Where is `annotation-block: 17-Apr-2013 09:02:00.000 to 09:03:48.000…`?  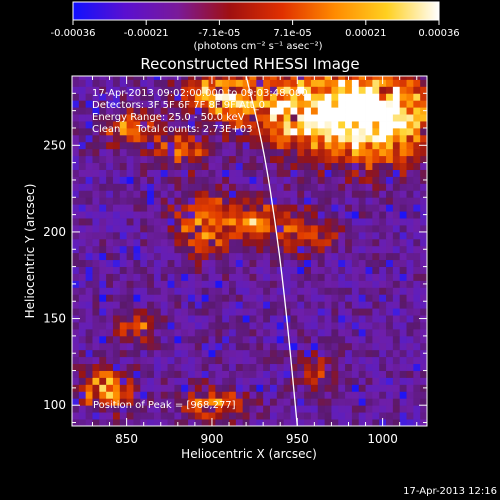 annotation-block: 17-Apr-2013 09:02:00.000 to 09:03:48.000… is located at coordinates (200, 111).